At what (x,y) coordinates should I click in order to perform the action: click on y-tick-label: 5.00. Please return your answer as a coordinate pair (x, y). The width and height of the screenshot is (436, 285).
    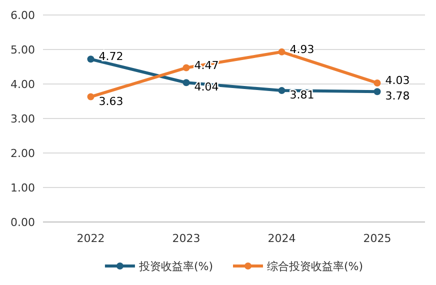
    Looking at the image, I should click on (22, 50).